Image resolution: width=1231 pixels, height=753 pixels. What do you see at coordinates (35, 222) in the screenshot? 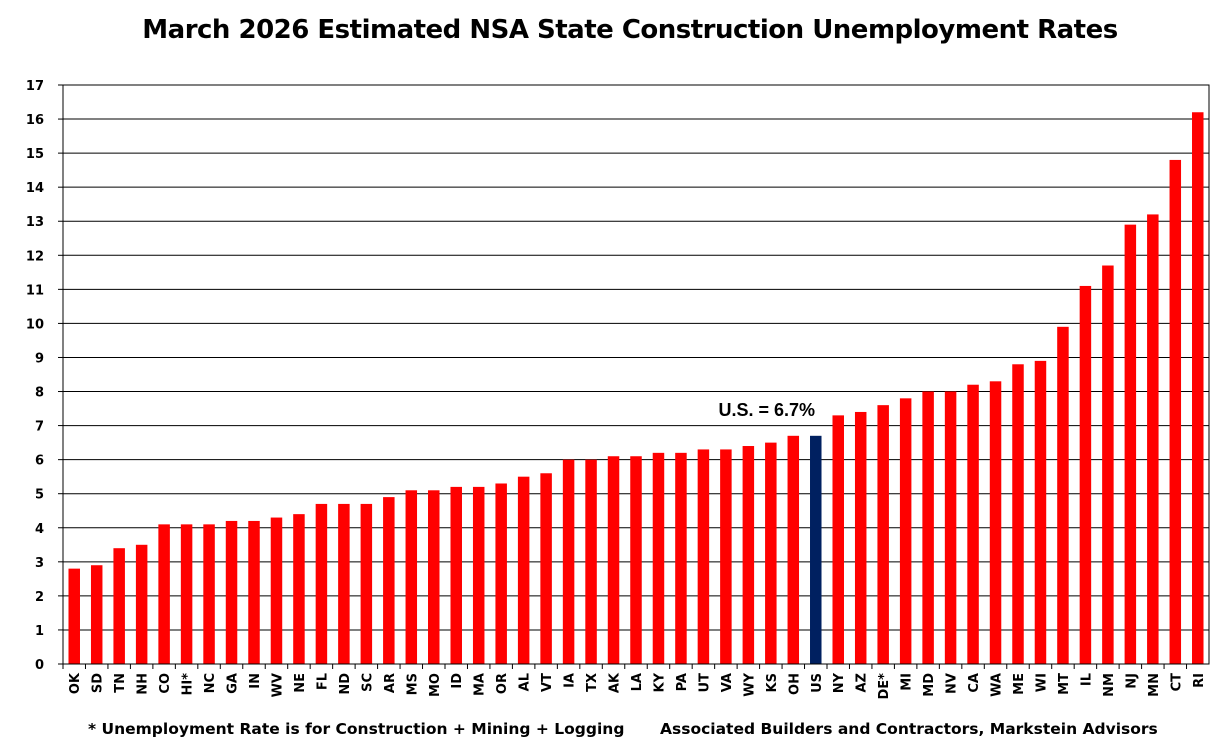
I see `y-tick-label: 13` at bounding box center [35, 222].